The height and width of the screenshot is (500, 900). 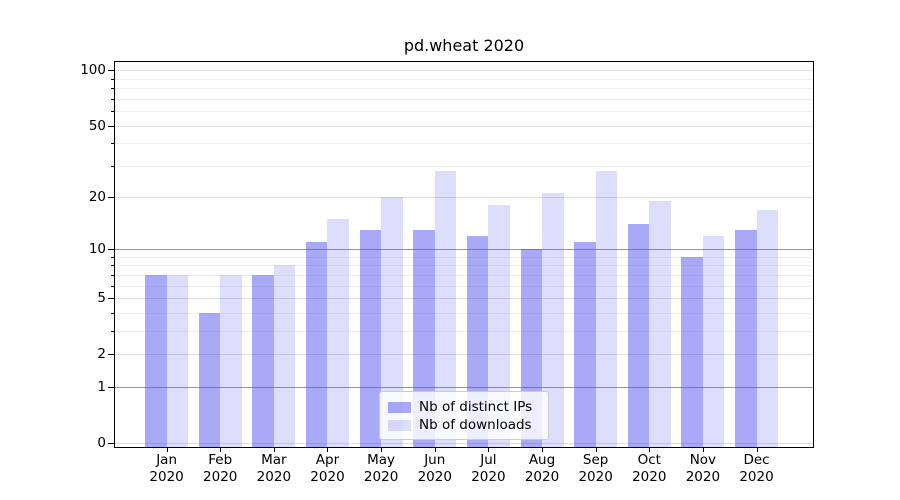 I want to click on bar-ips-sep, so click(x=585, y=344).